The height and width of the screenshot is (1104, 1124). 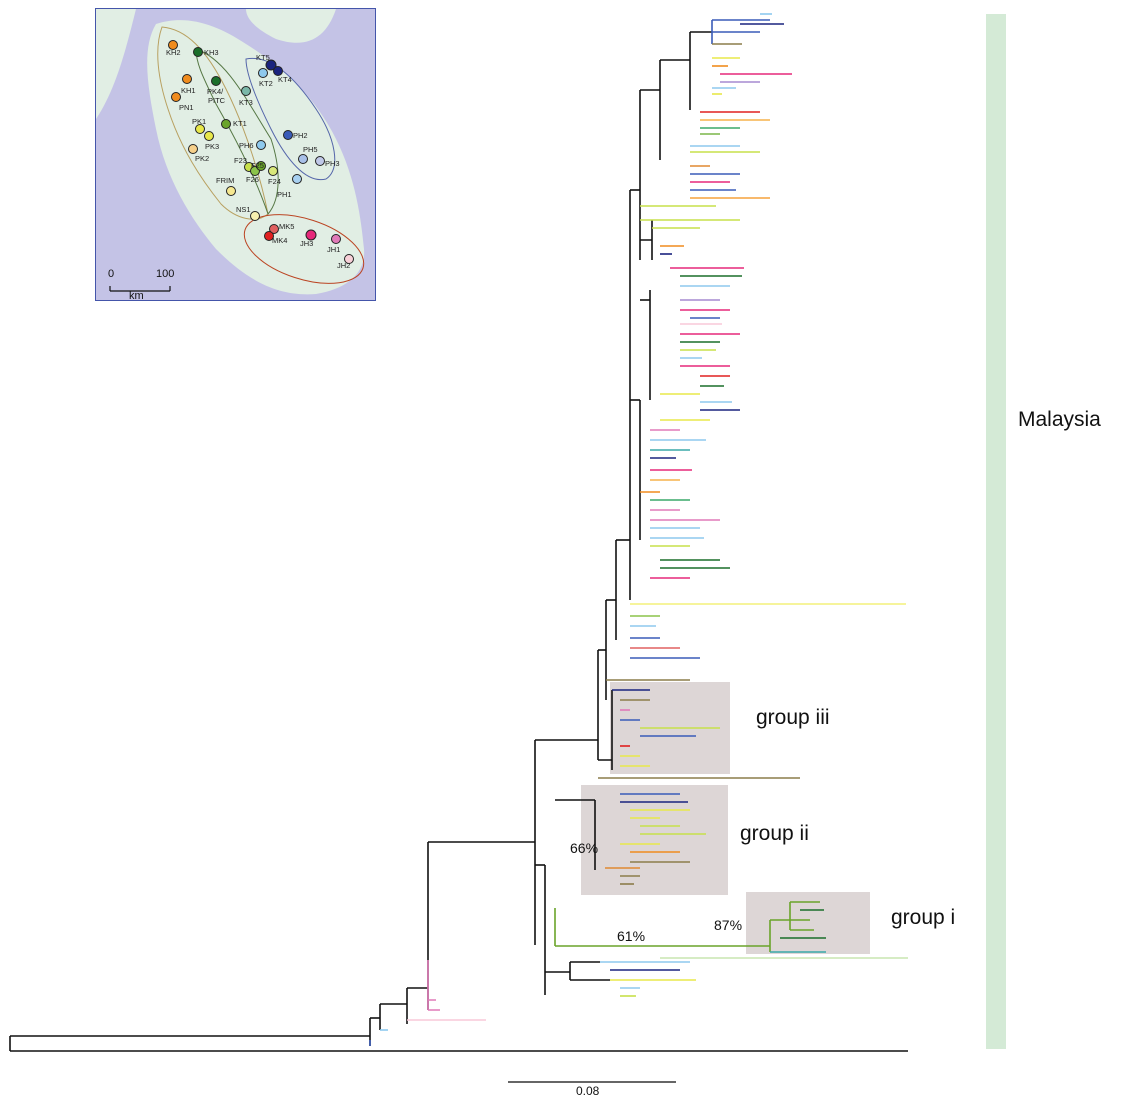 What do you see at coordinates (212, 146) in the screenshot?
I see `site-label: PK3` at bounding box center [212, 146].